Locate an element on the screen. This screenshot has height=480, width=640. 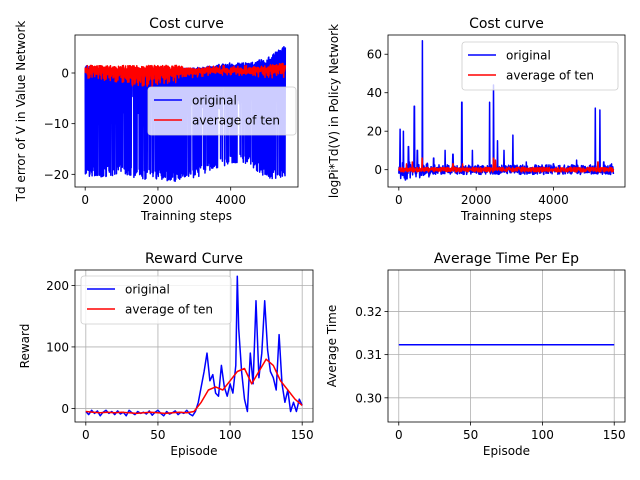
chart-title: Average Time Per Ep is located at coordinates (506, 259).